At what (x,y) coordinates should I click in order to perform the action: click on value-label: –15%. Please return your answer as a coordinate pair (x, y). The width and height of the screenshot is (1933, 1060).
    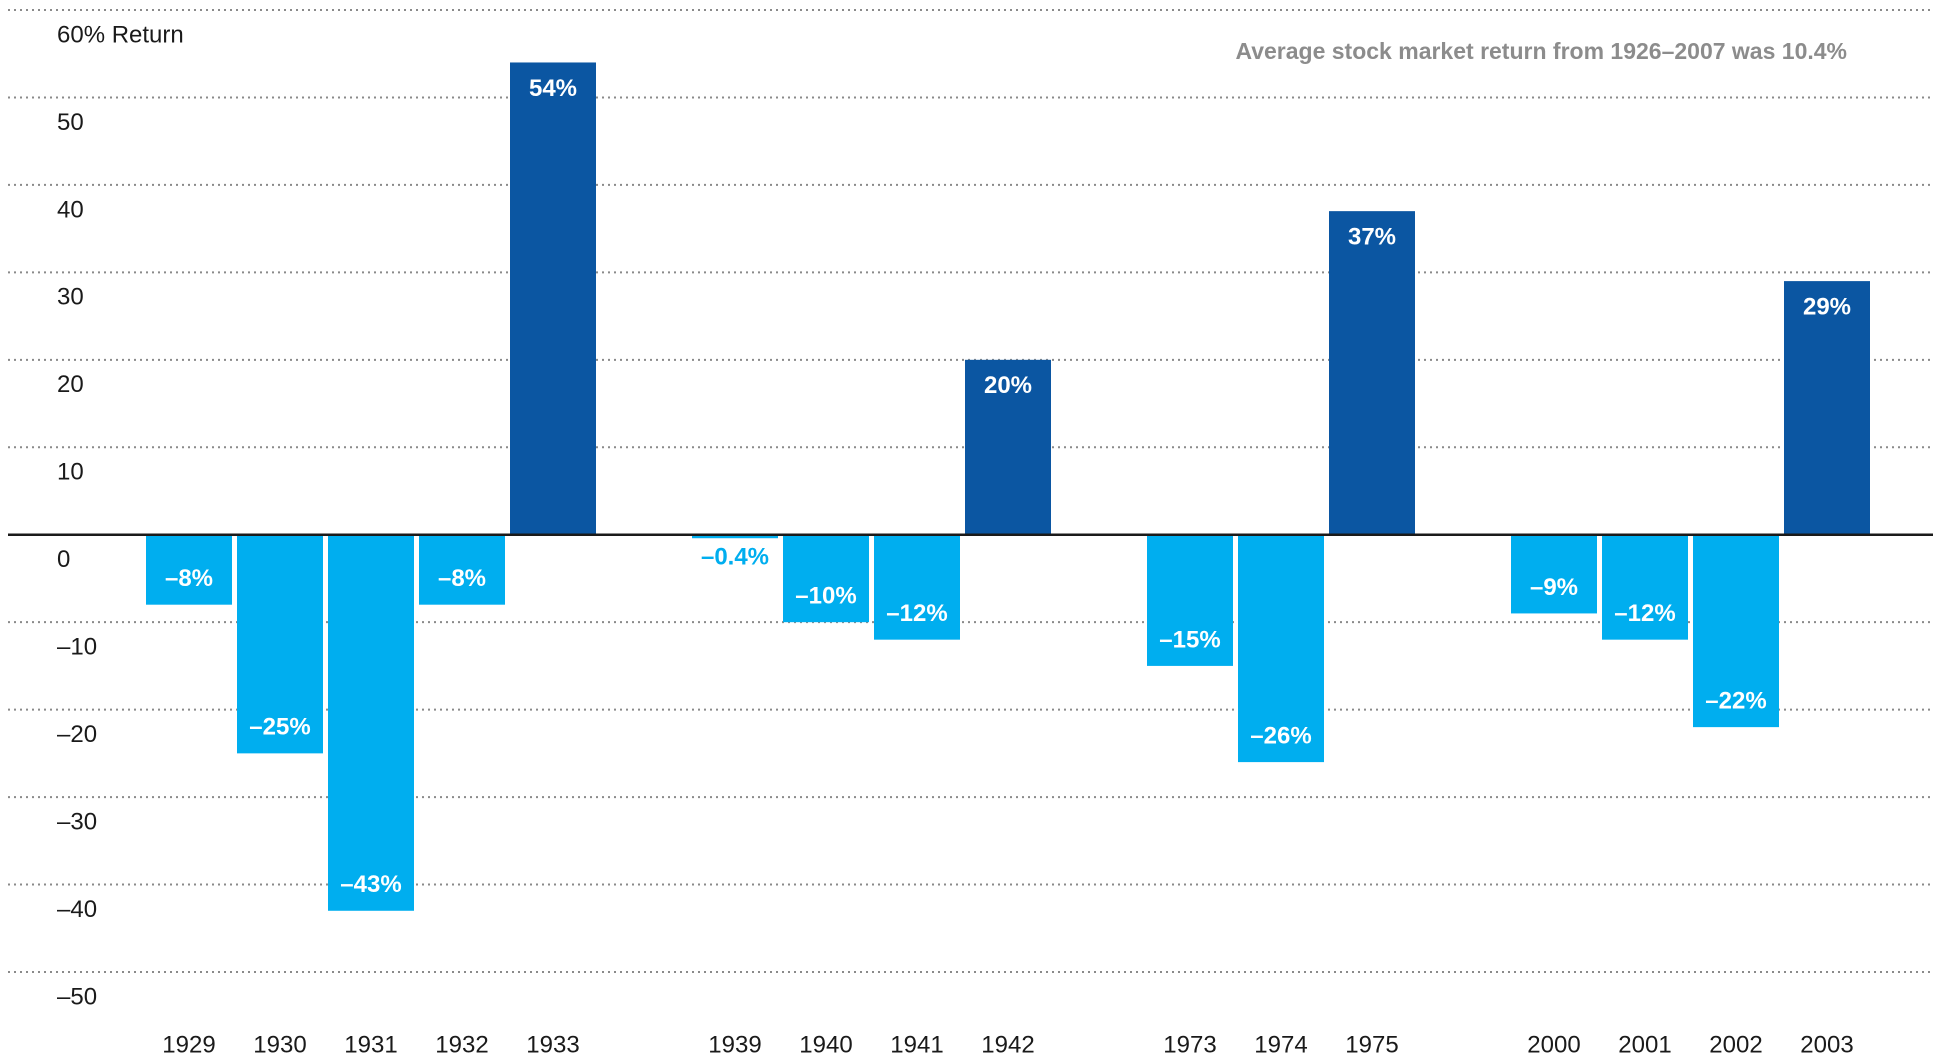
    Looking at the image, I should click on (1189, 639).